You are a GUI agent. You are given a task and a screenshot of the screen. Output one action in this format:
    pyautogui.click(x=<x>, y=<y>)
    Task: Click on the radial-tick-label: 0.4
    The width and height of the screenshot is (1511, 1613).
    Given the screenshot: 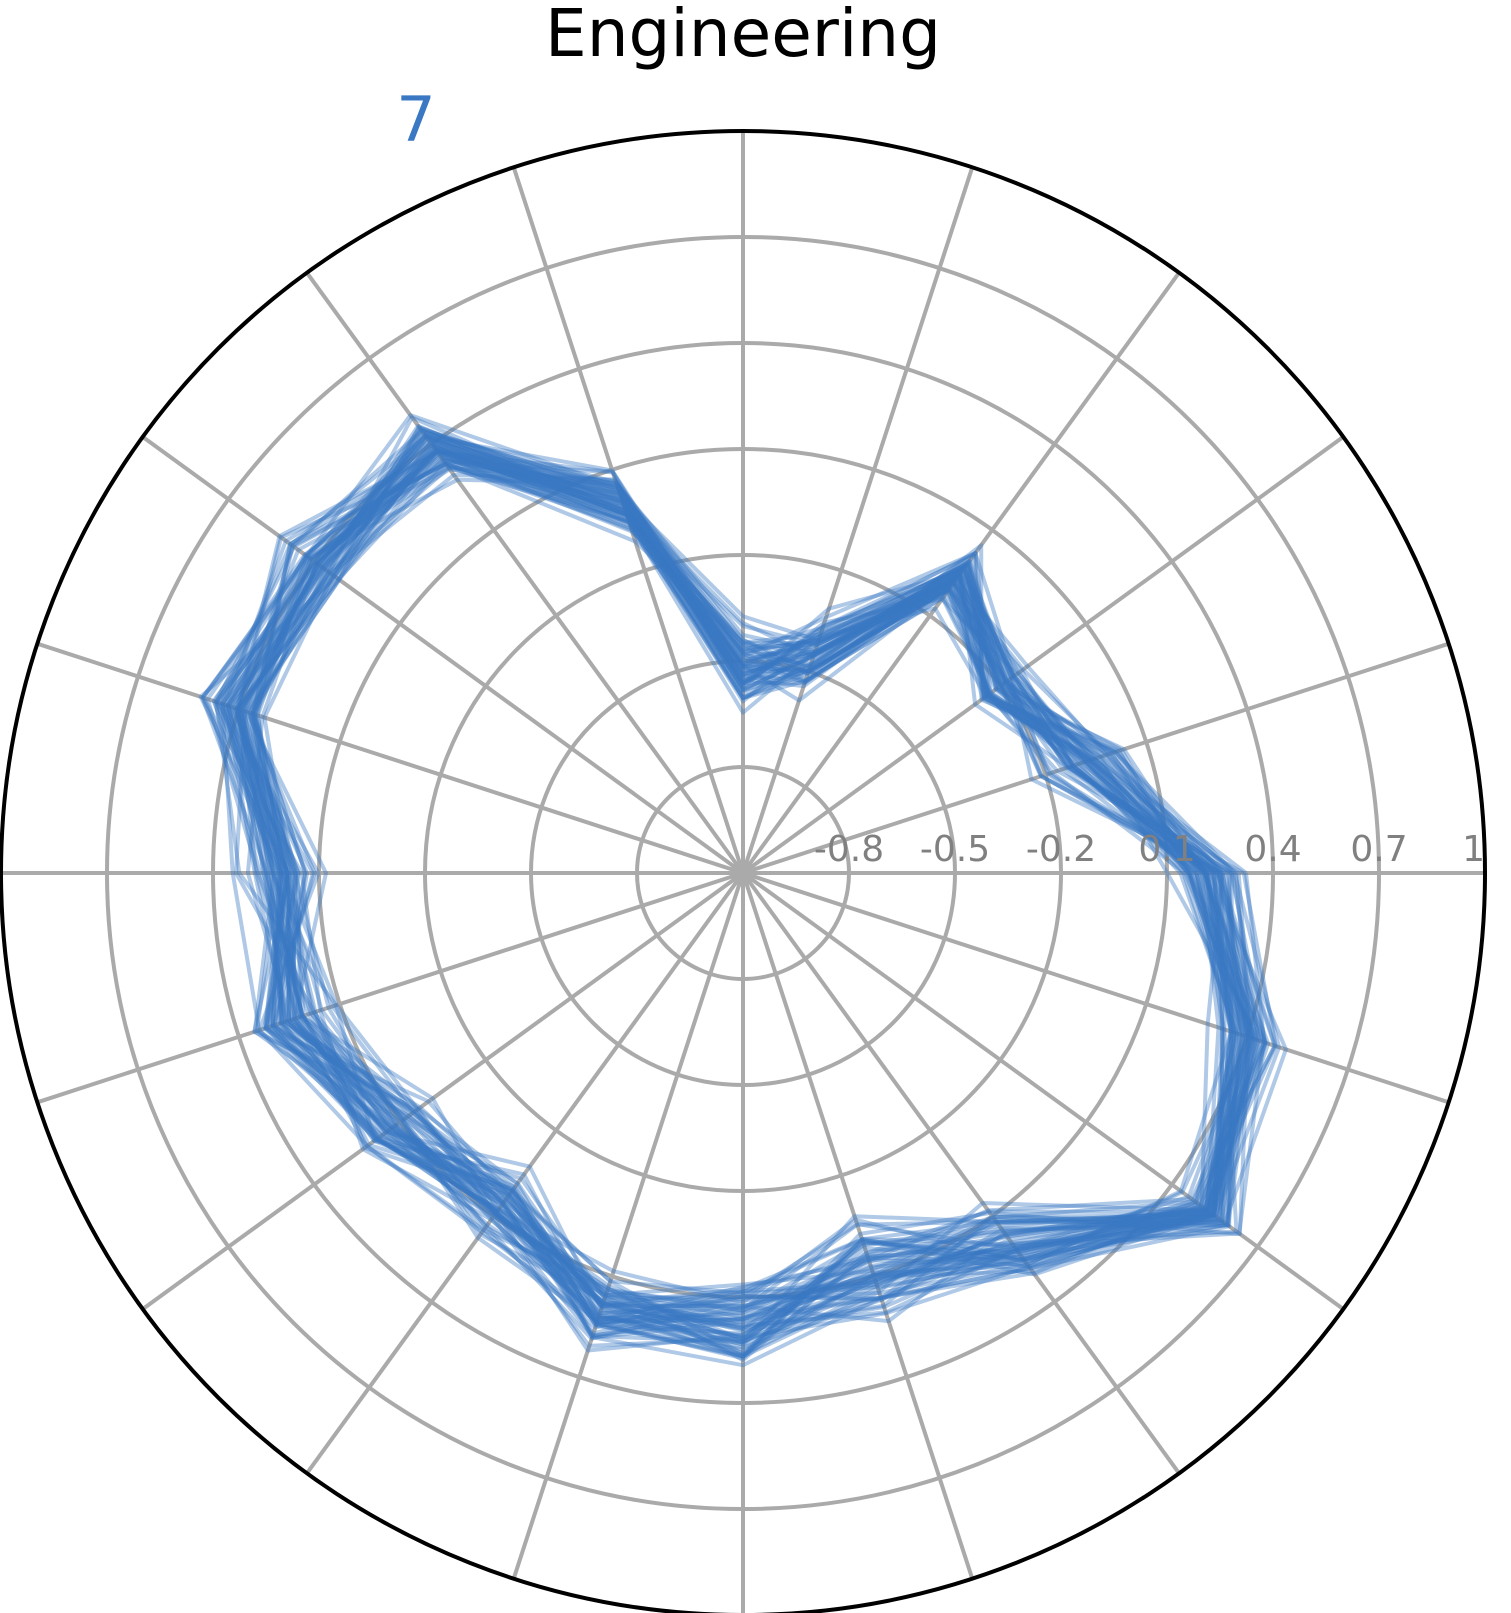 What is the action you would take?
    pyautogui.click(x=1272, y=849)
    